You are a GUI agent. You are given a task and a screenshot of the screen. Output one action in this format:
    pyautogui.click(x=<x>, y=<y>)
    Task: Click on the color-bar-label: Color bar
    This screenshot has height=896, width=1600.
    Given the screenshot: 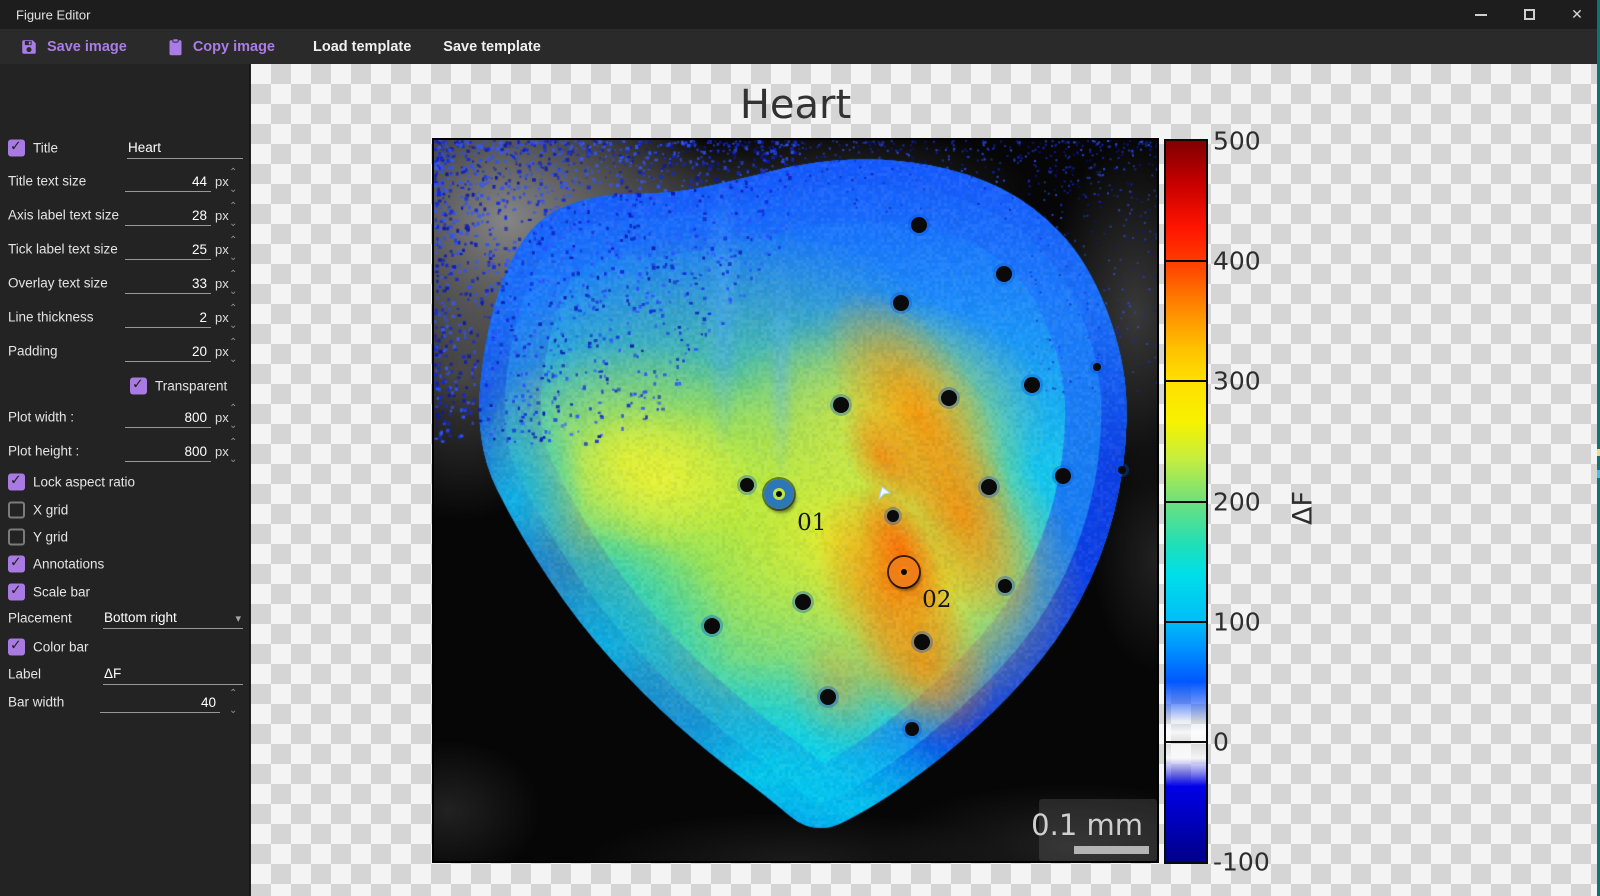 What is the action you would take?
    pyautogui.click(x=61, y=647)
    